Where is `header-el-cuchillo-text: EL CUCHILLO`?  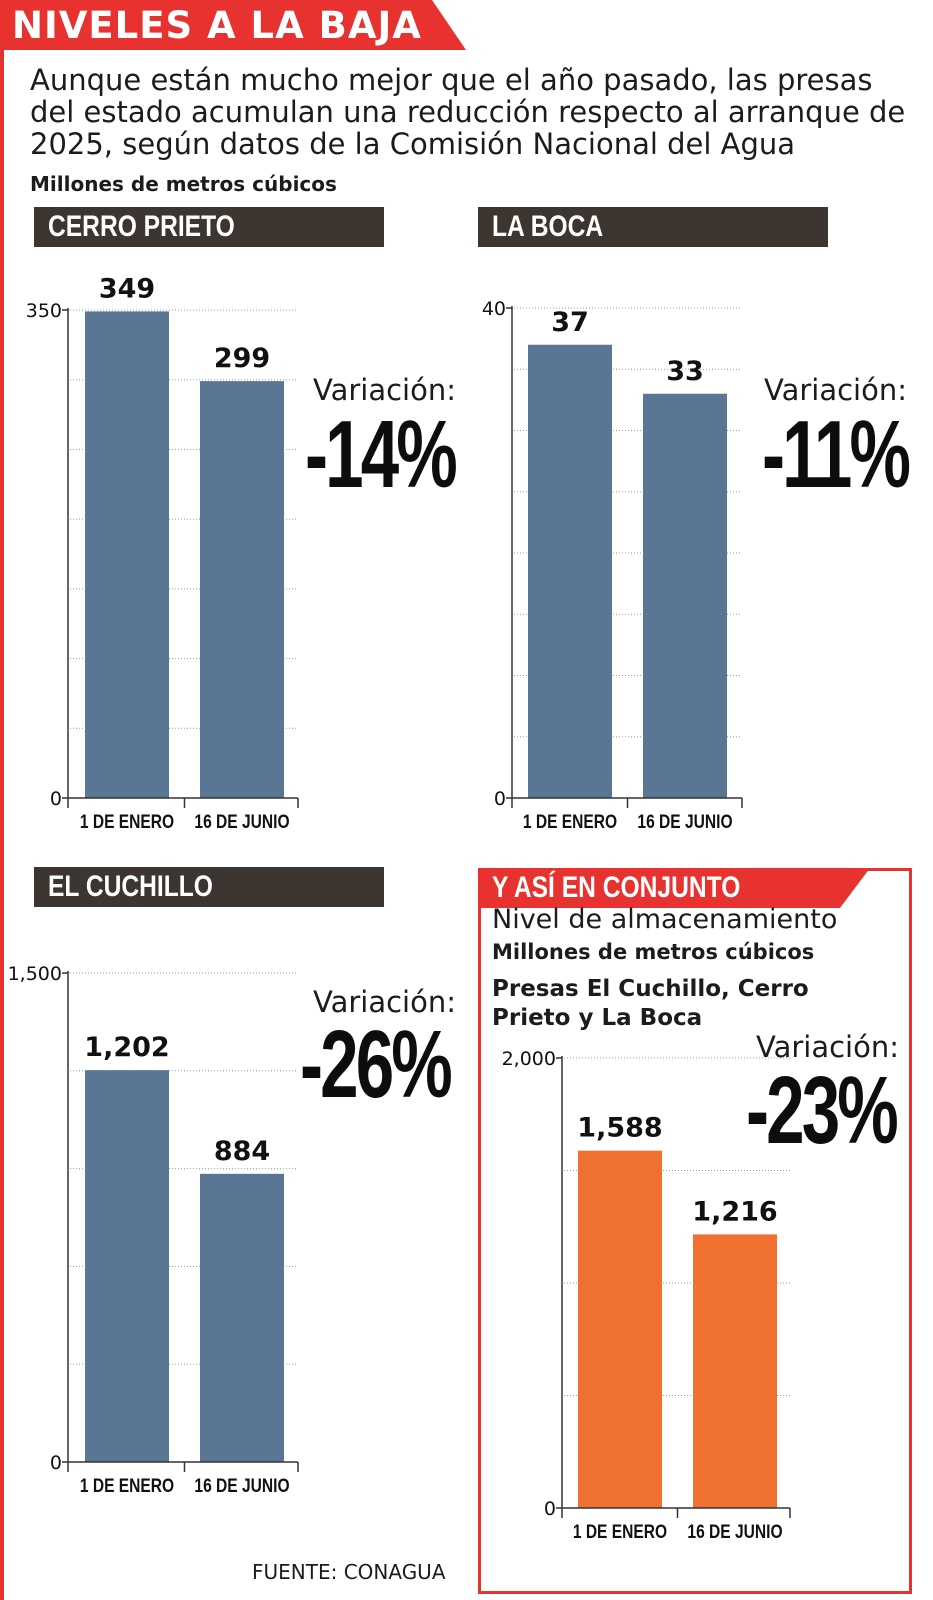
header-el-cuchillo-text: EL CUCHILLO is located at coordinates (130, 886).